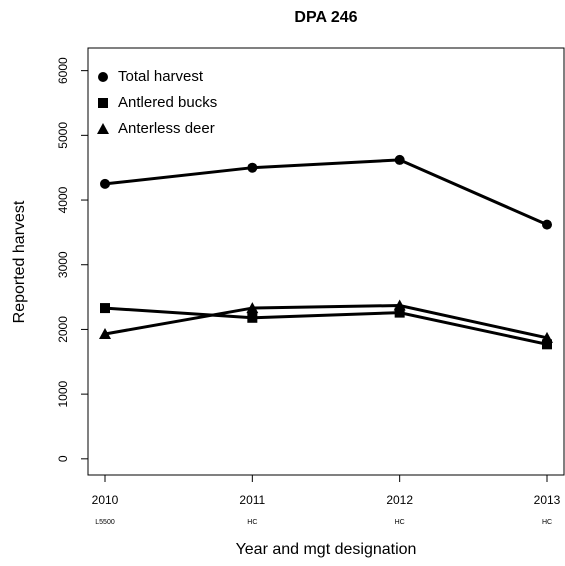 The image size is (565, 566). Describe the element at coordinates (166, 128) in the screenshot. I see `legend-label: Anterless deer` at that location.